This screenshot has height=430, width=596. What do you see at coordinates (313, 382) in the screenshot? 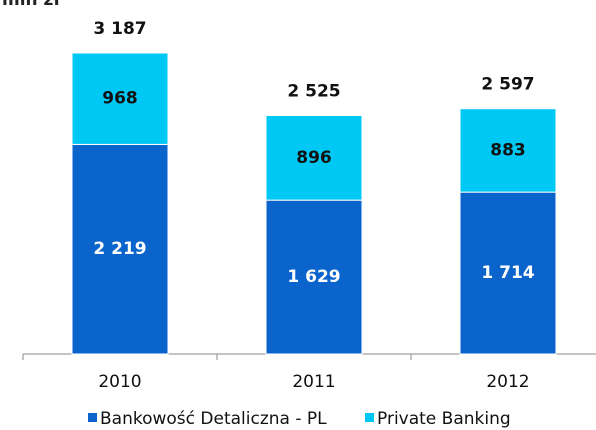
I see `x-tick-label: 2011` at bounding box center [313, 382].